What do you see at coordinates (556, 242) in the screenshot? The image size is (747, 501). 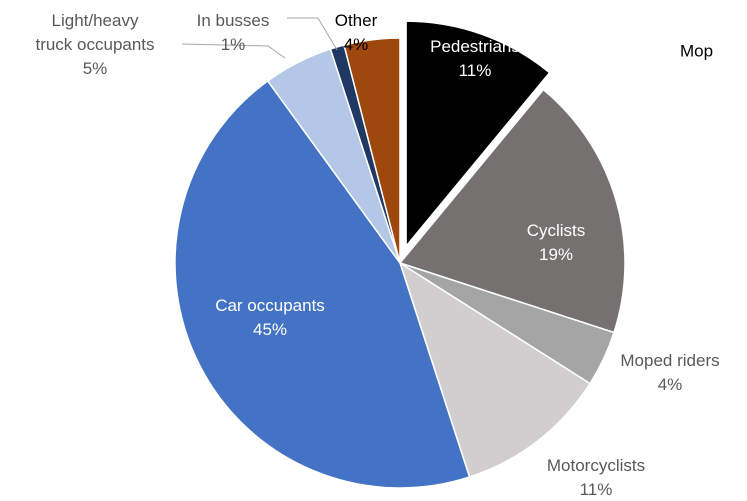 I see `slice-label: Cyclists 19%` at bounding box center [556, 242].